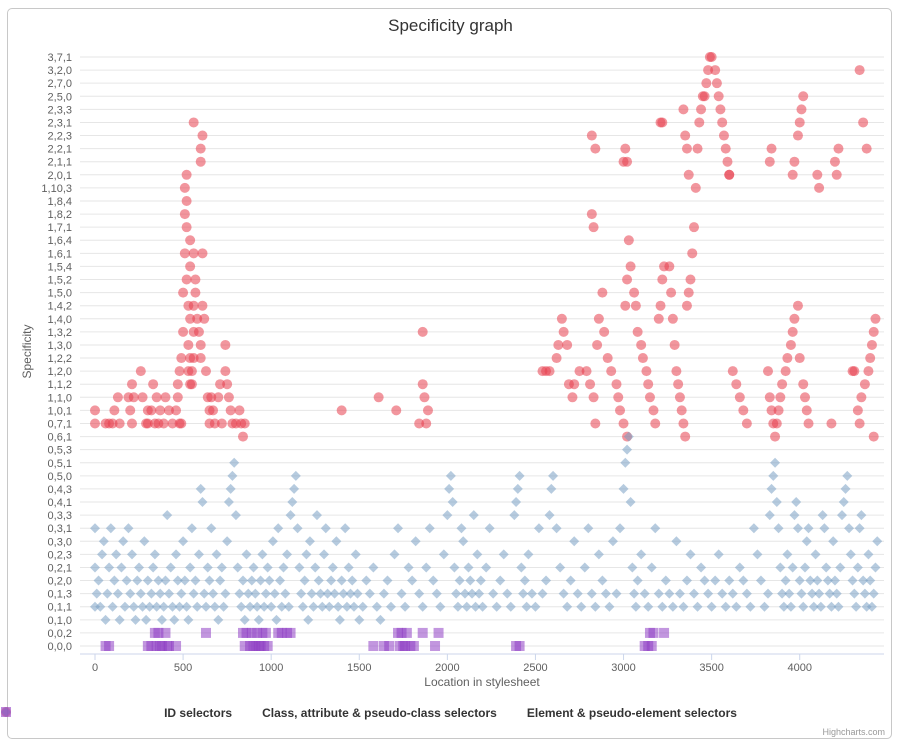  Describe the element at coordinates (60, 621) in the screenshot. I see `y-tick-label: 0,1,0` at that location.